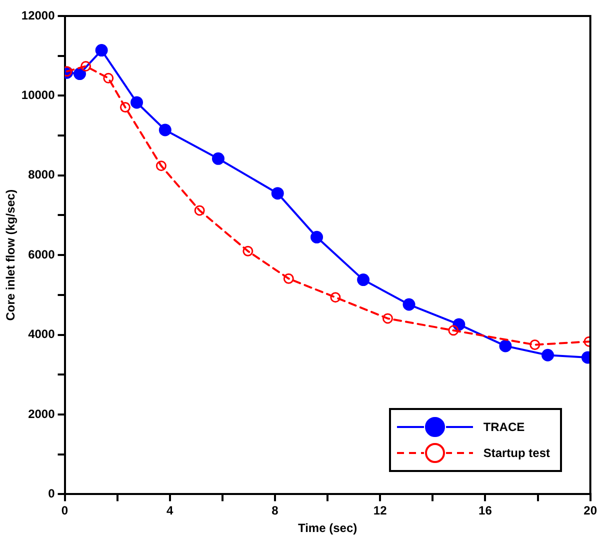 The height and width of the screenshot is (538, 600). I want to click on y-tick-label: 0, so click(52, 493).